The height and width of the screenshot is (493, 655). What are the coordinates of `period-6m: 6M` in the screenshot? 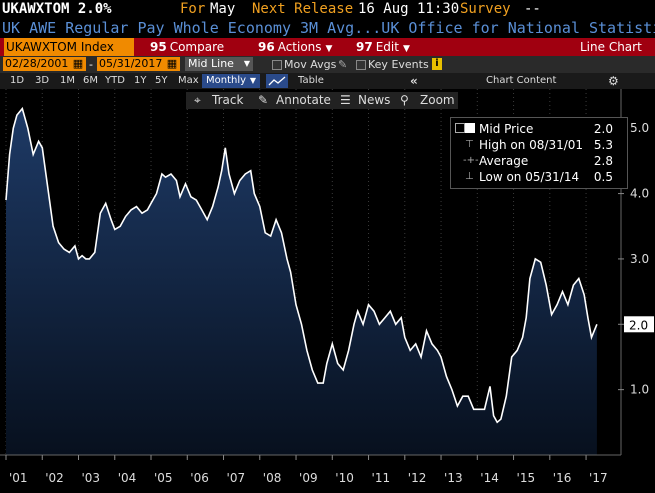 It's located at (90, 80).